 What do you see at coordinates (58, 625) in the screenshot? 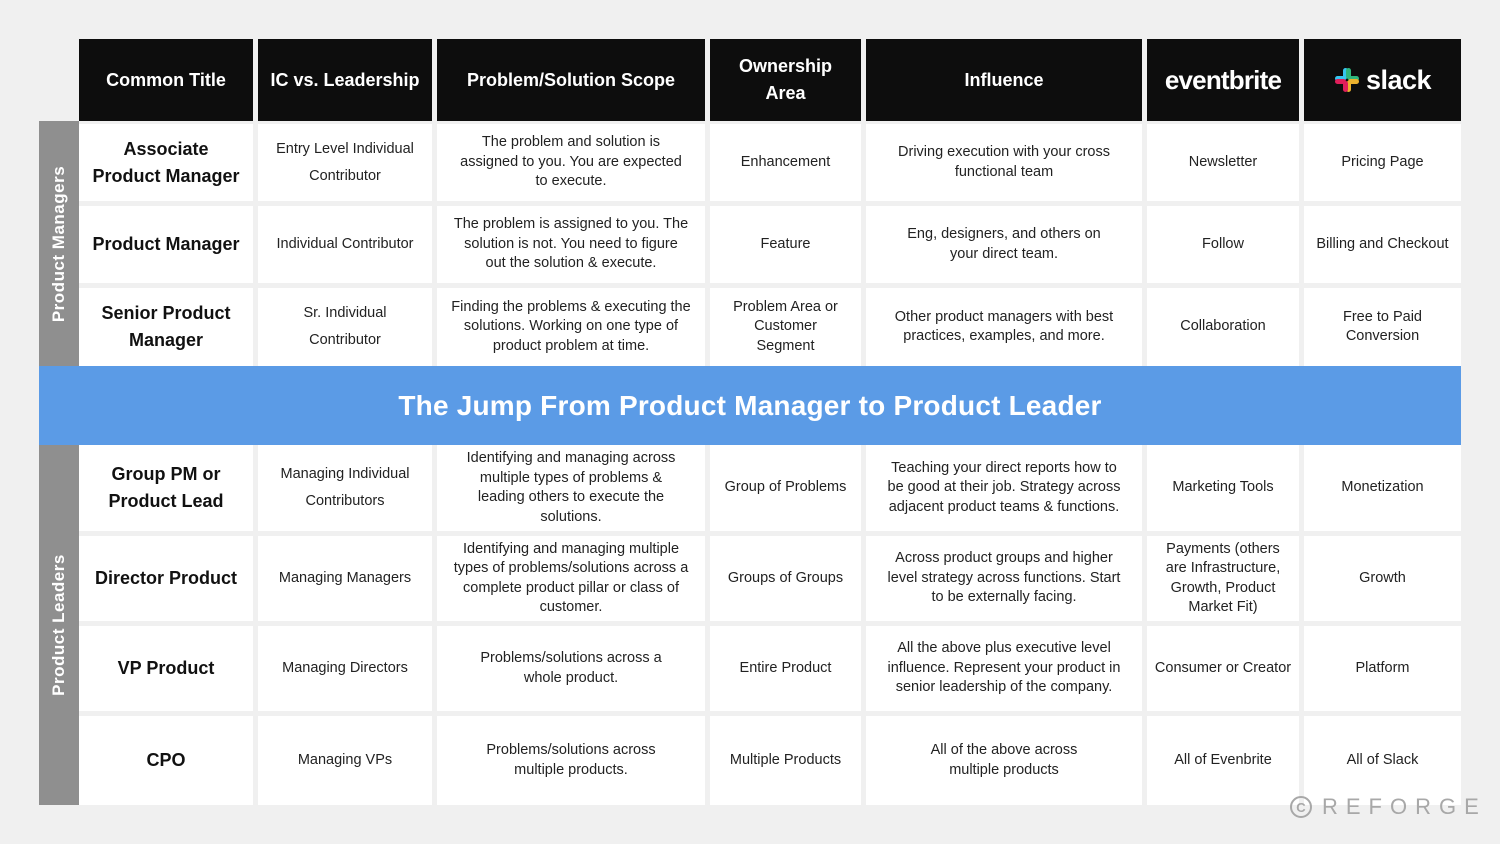
I see `group-label-product-leaders-text: Product Leaders` at bounding box center [58, 625].